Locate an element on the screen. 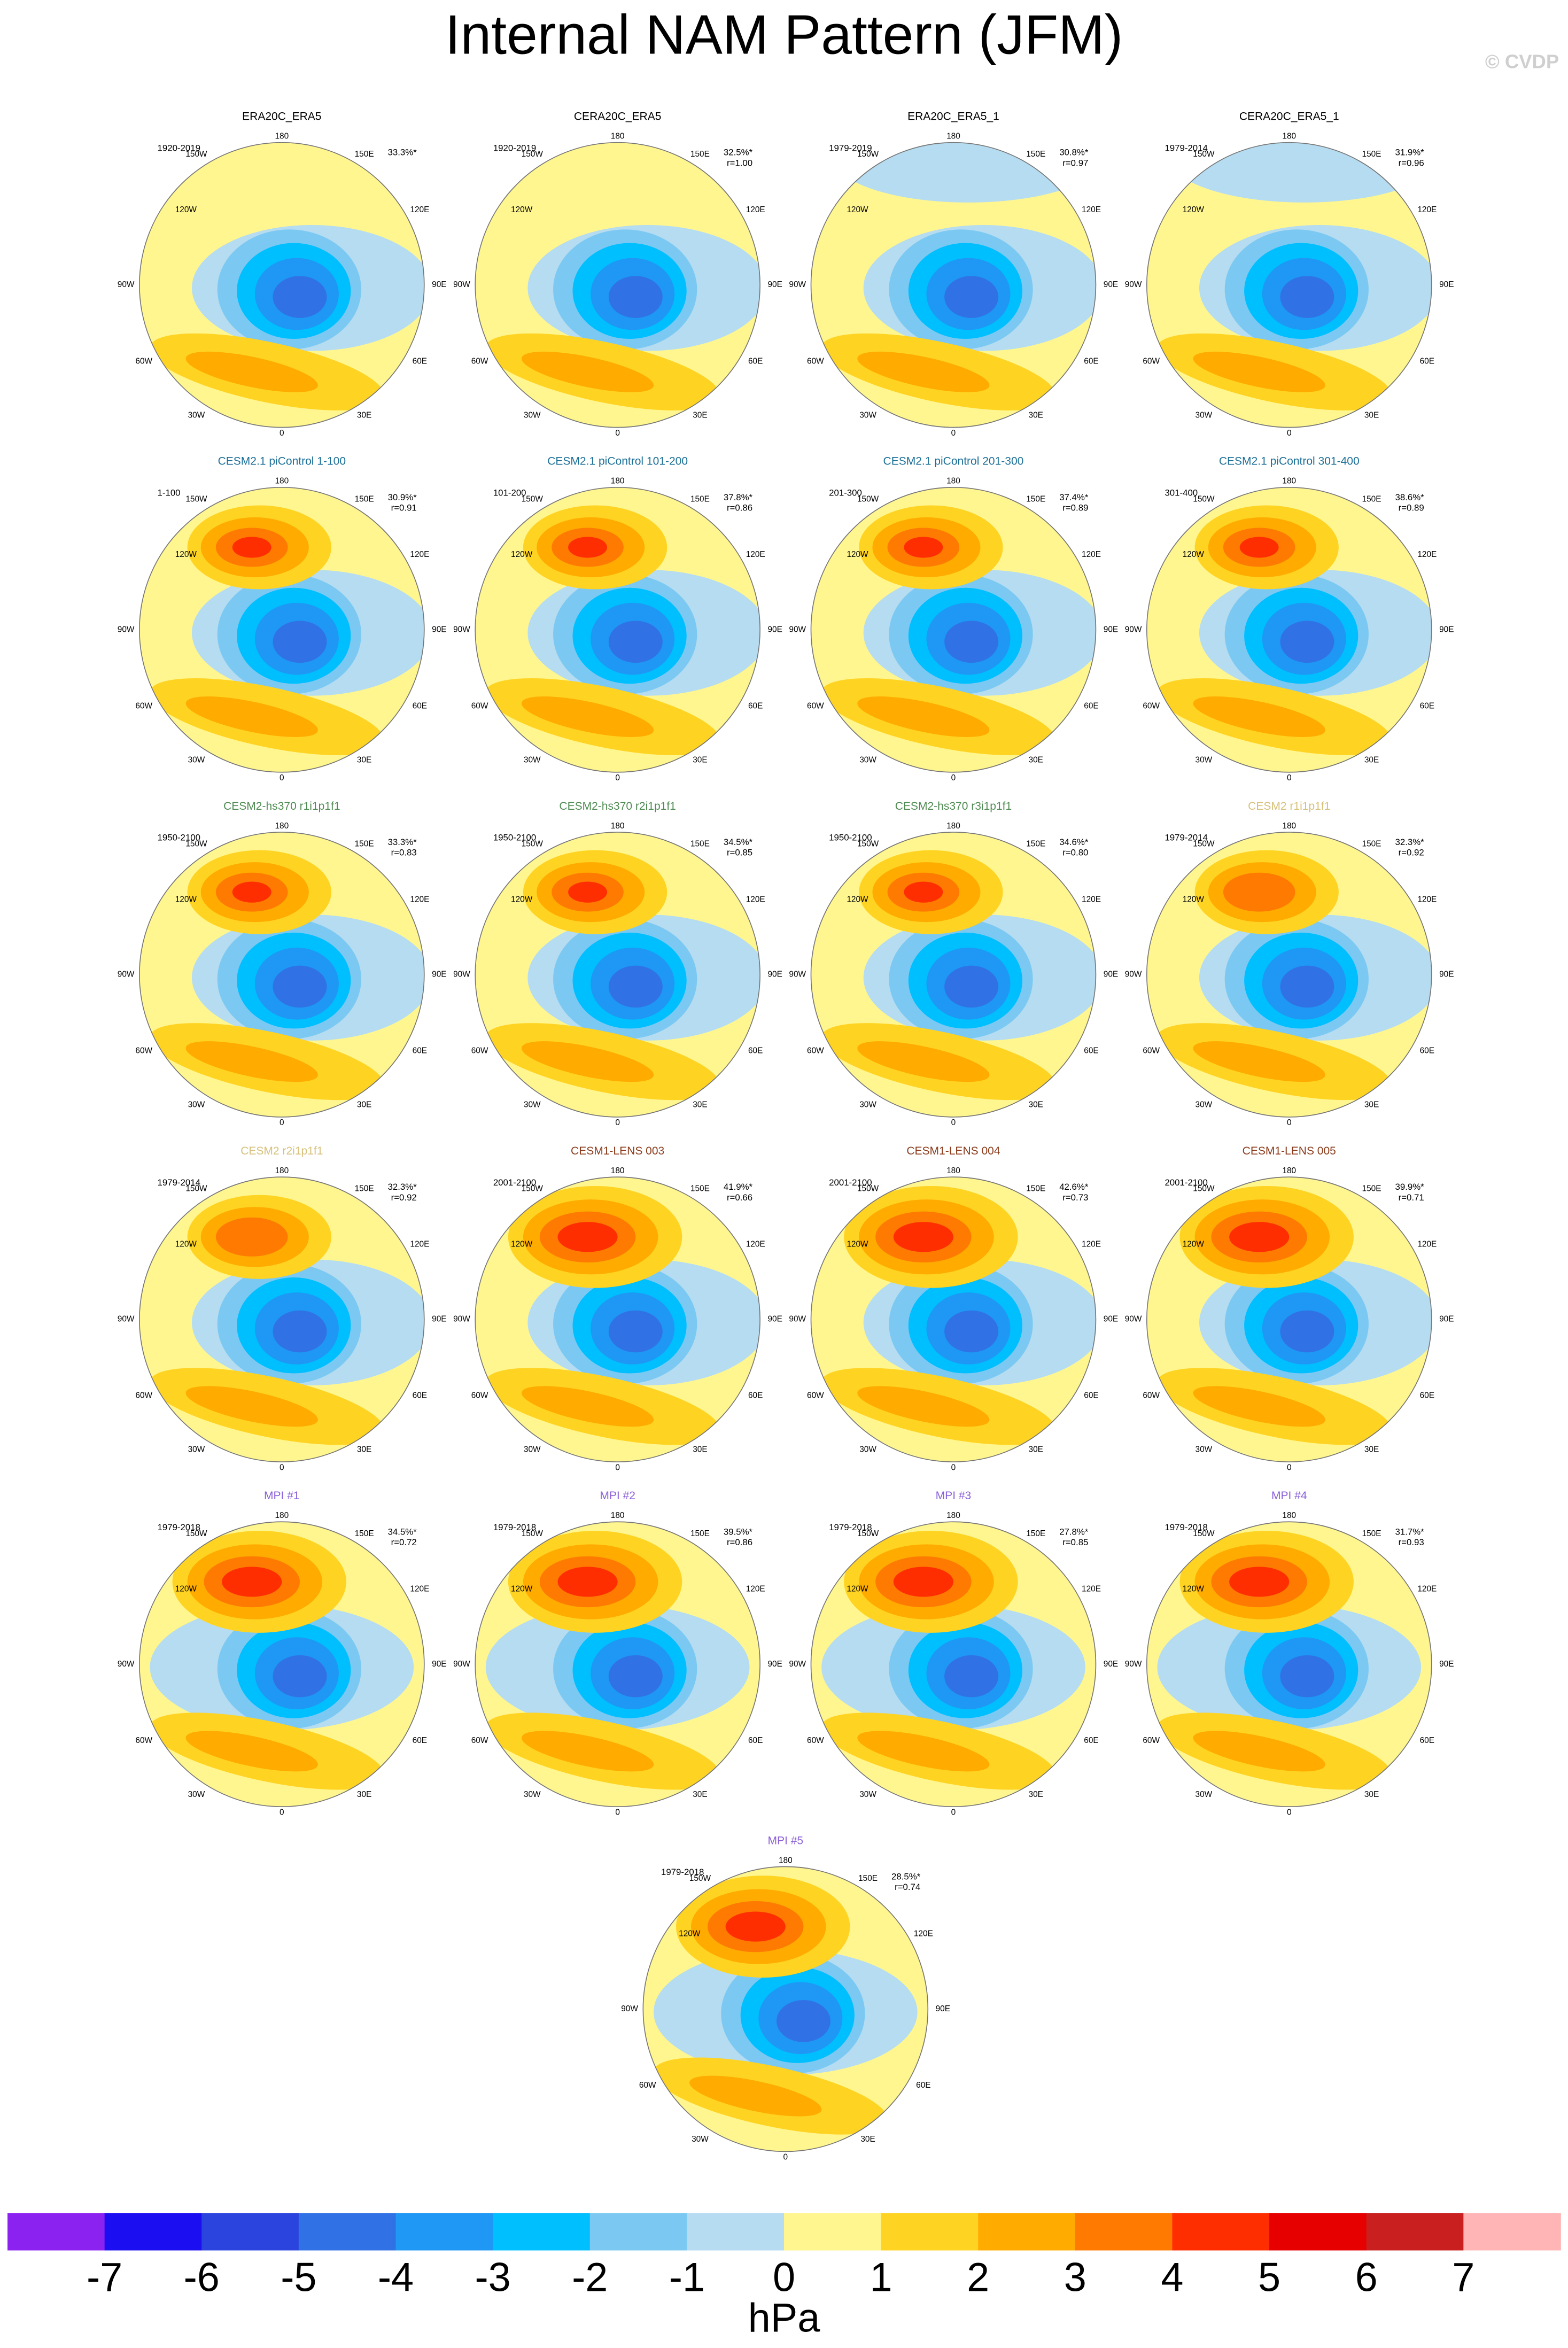 Image resolution: width=1568 pixels, height=2348 pixels. colorbar-label: hPa is located at coordinates (785, 2318).